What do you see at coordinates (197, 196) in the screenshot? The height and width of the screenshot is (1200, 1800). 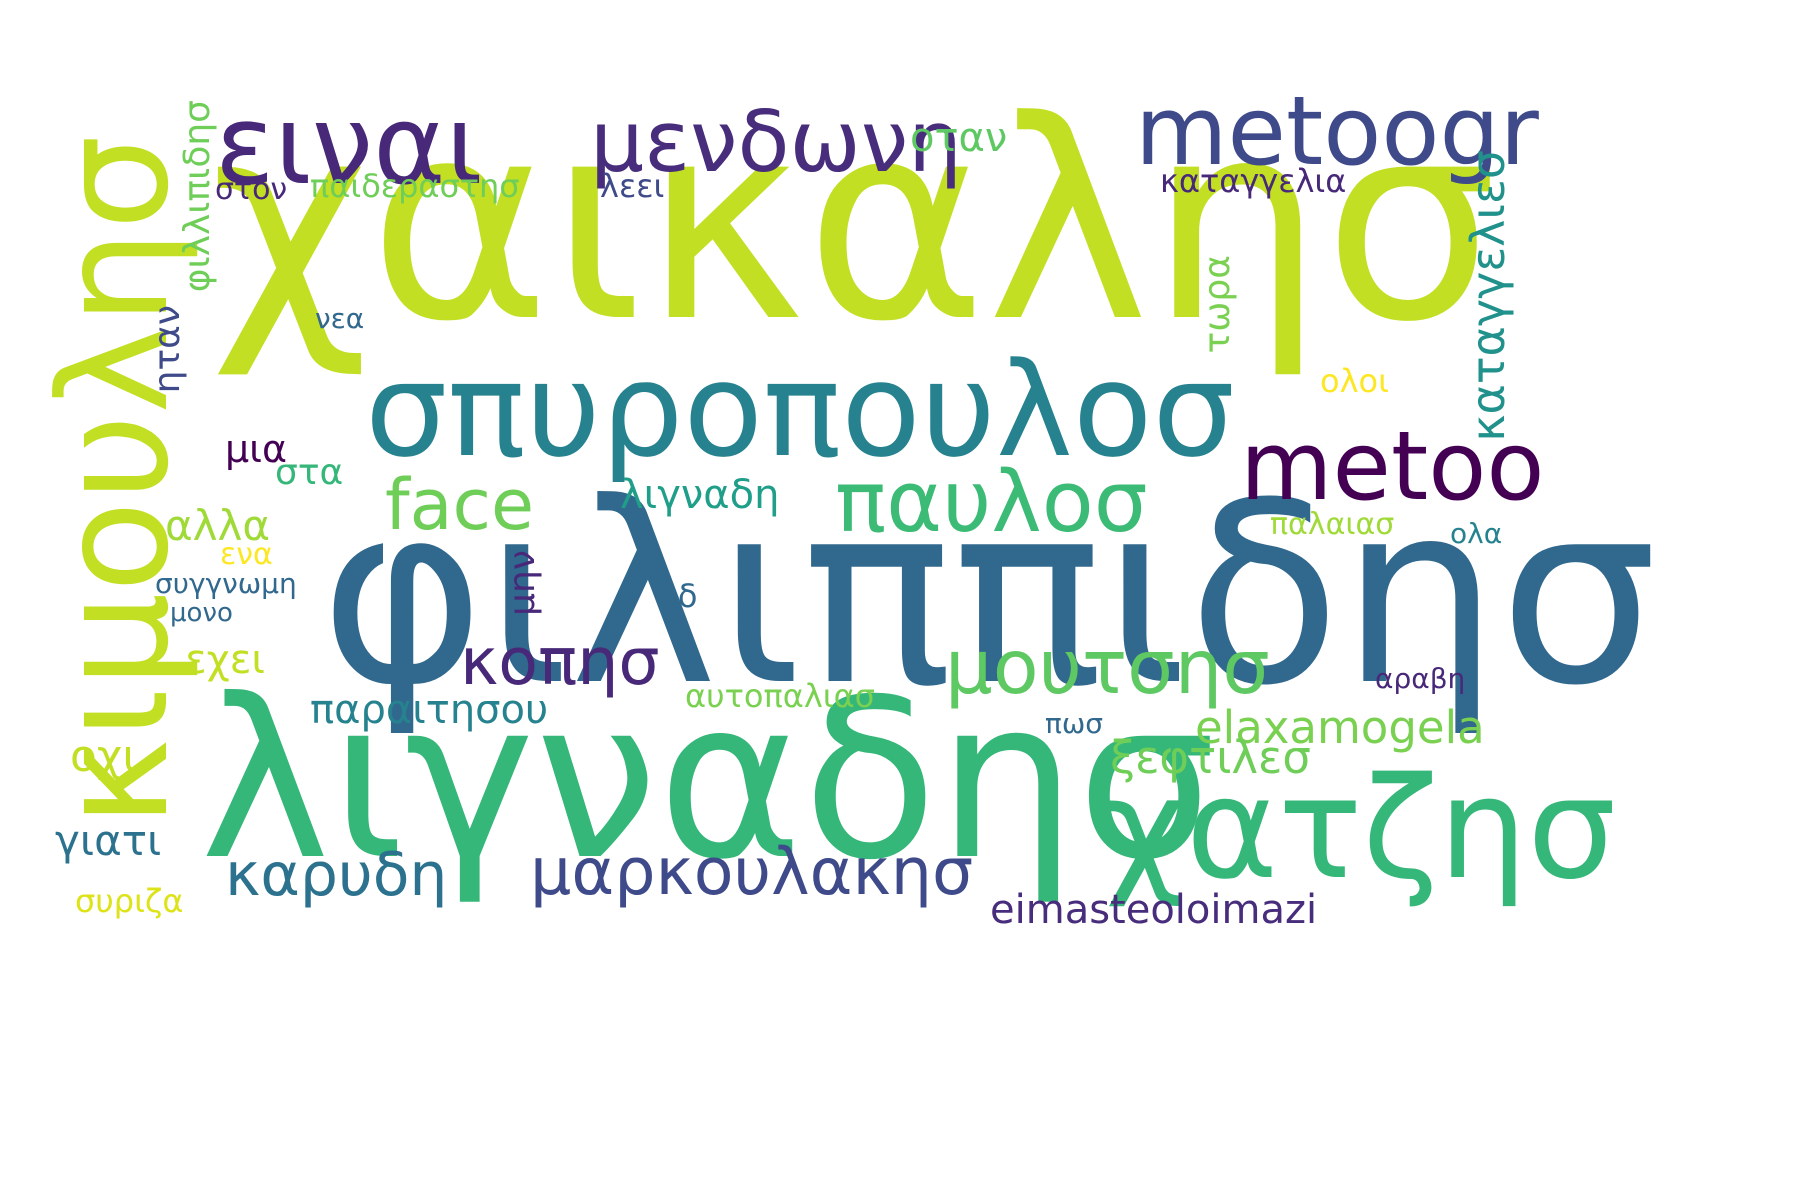 I see `cloud-word: φιλλιπιδησ` at bounding box center [197, 196].